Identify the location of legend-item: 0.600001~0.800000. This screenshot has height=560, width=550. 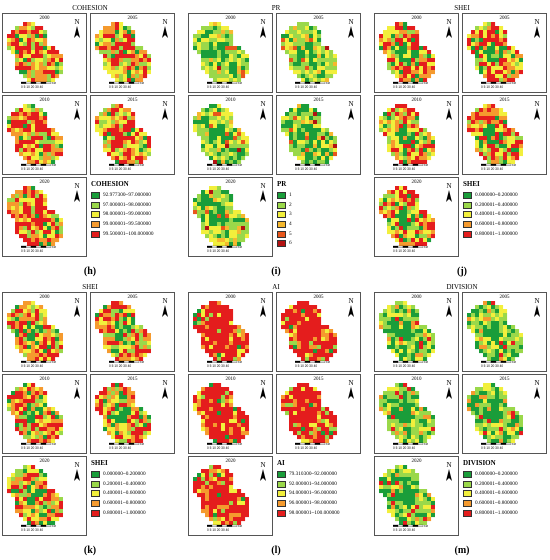
(136, 504).